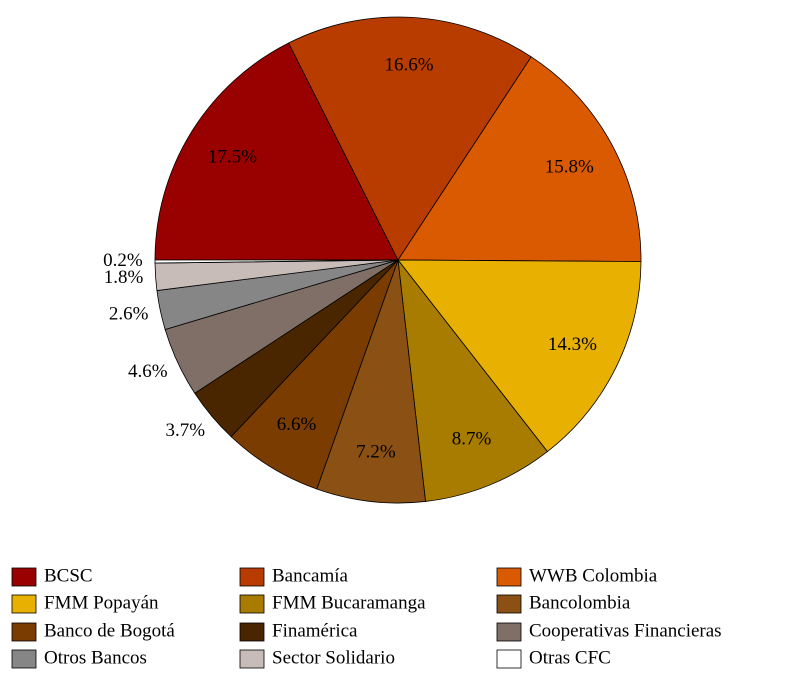 This screenshot has width=785, height=680. Describe the element at coordinates (625, 630) in the screenshot. I see `legend-label: Cooperativas Financieras` at that location.